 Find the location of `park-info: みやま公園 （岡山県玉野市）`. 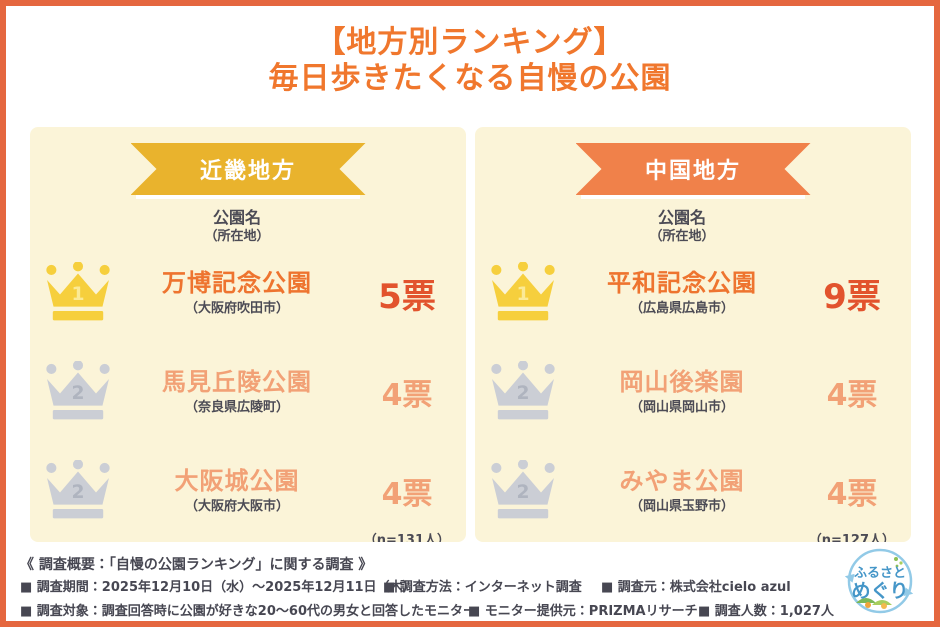

park-info: みやま公園 （岡山県玉野市） is located at coordinates (682, 491).